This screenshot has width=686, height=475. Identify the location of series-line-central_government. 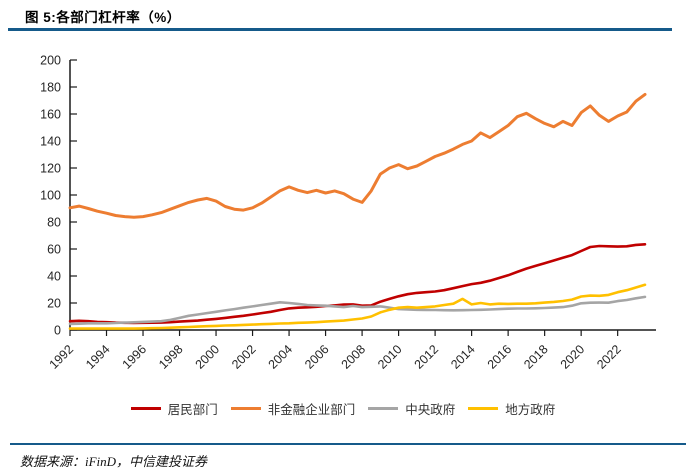
(357, 310).